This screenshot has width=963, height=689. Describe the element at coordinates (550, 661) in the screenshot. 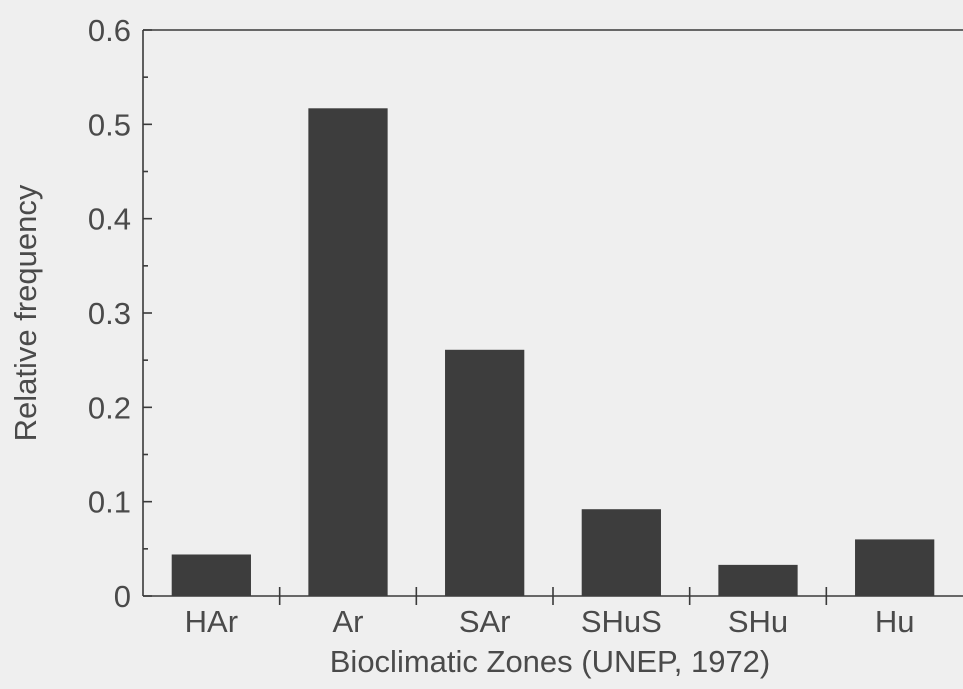

I see `x-axis-title: Bioclimatic Zones (UNEP, 1972)` at that location.